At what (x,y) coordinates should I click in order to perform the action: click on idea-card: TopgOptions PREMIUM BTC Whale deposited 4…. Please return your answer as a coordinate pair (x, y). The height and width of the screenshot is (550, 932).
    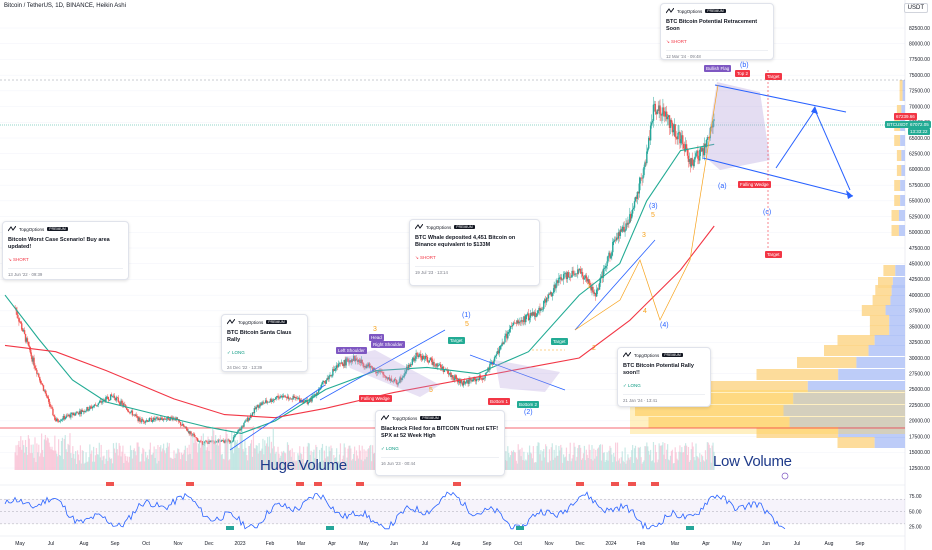
    Looking at the image, I should click on (474, 252).